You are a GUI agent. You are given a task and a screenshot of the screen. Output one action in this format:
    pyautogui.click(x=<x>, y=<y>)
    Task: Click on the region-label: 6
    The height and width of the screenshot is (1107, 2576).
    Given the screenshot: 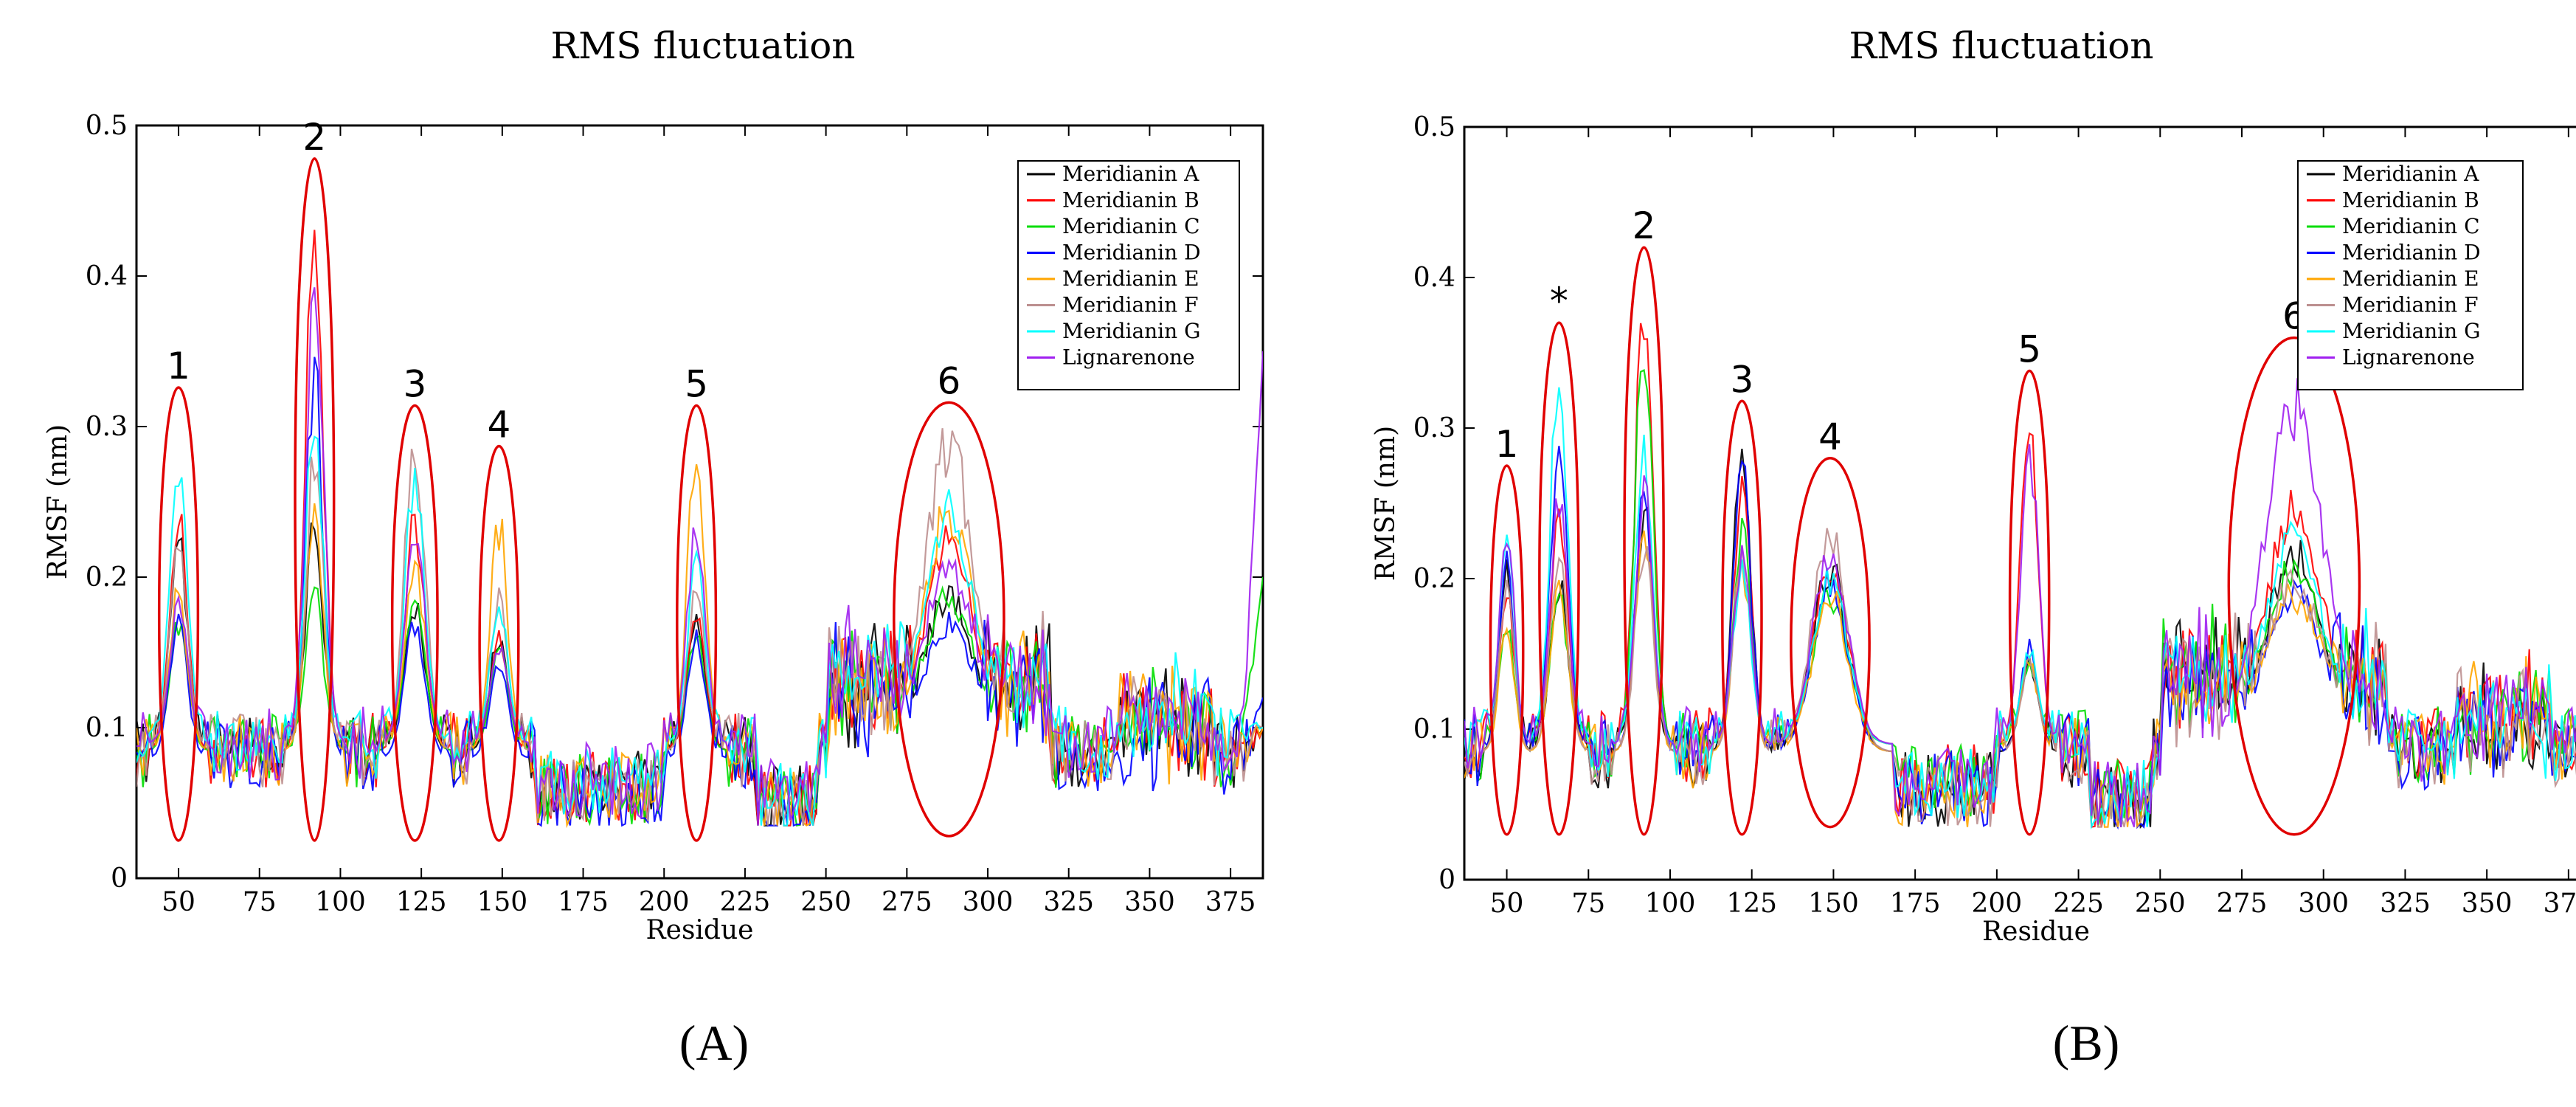 What is the action you would take?
    pyautogui.click(x=949, y=380)
    